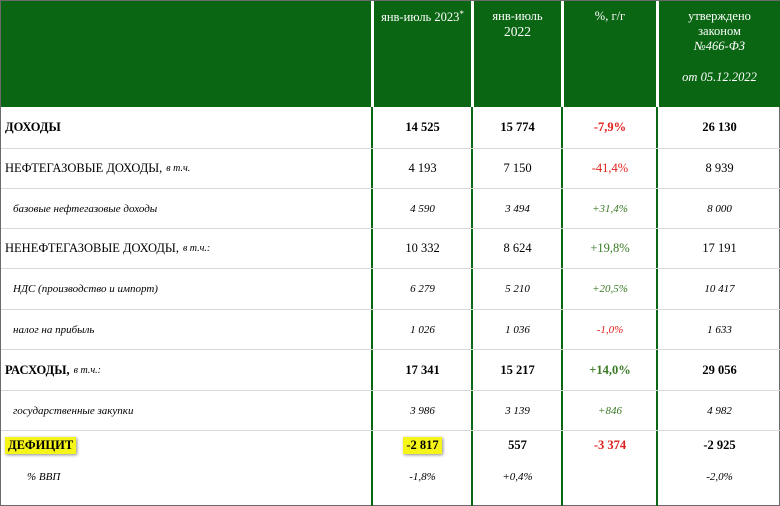 The image size is (780, 506). What do you see at coordinates (719, 31) in the screenshot?
I see `header-law-line2: законом` at bounding box center [719, 31].